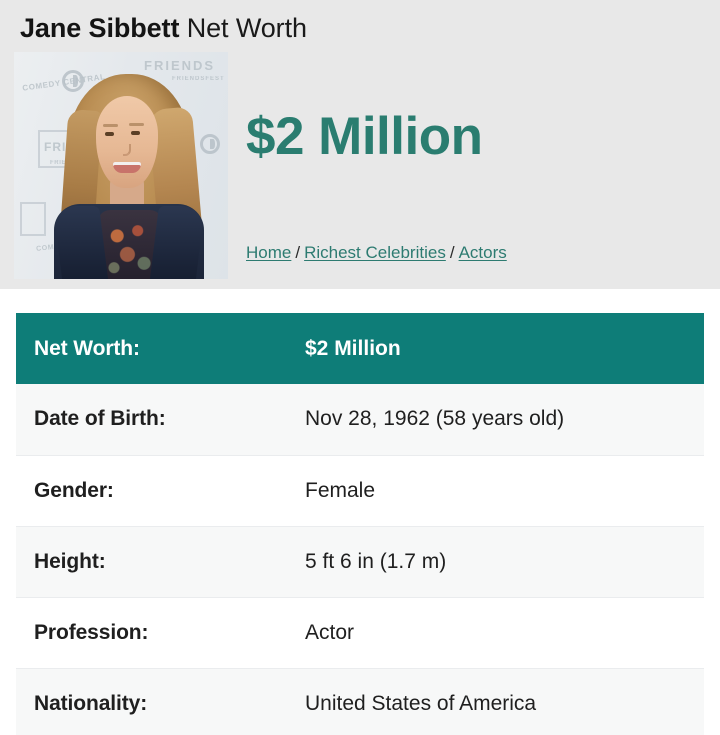  What do you see at coordinates (127, 150) in the screenshot?
I see `photo-nose` at bounding box center [127, 150].